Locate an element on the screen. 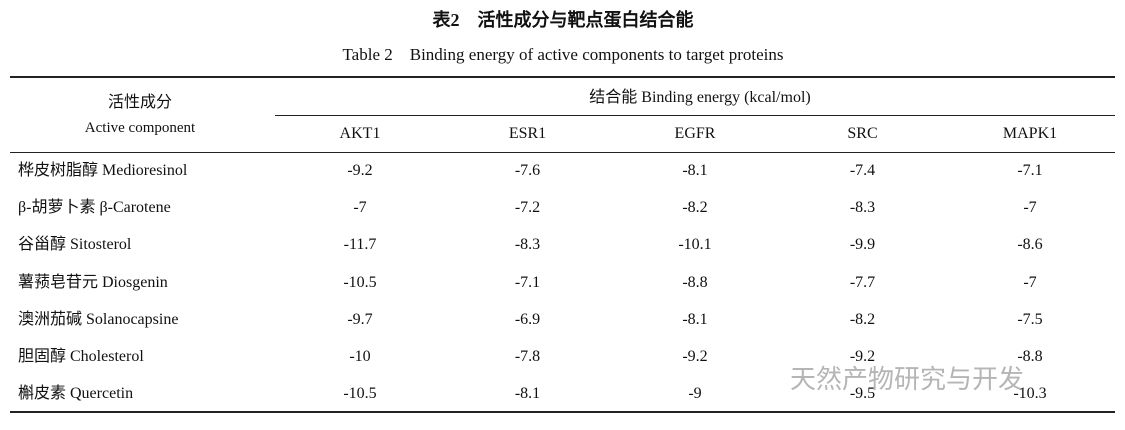 The image size is (1125, 430). column-header: MAPK1 is located at coordinates (1030, 133).